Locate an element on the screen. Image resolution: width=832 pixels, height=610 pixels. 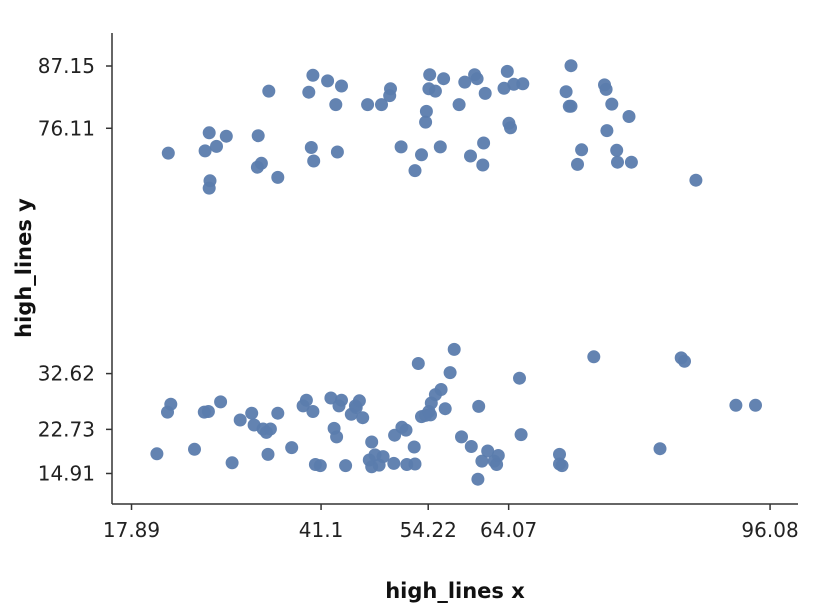
x-tick-label: 17.89 is located at coordinates (131, 530).